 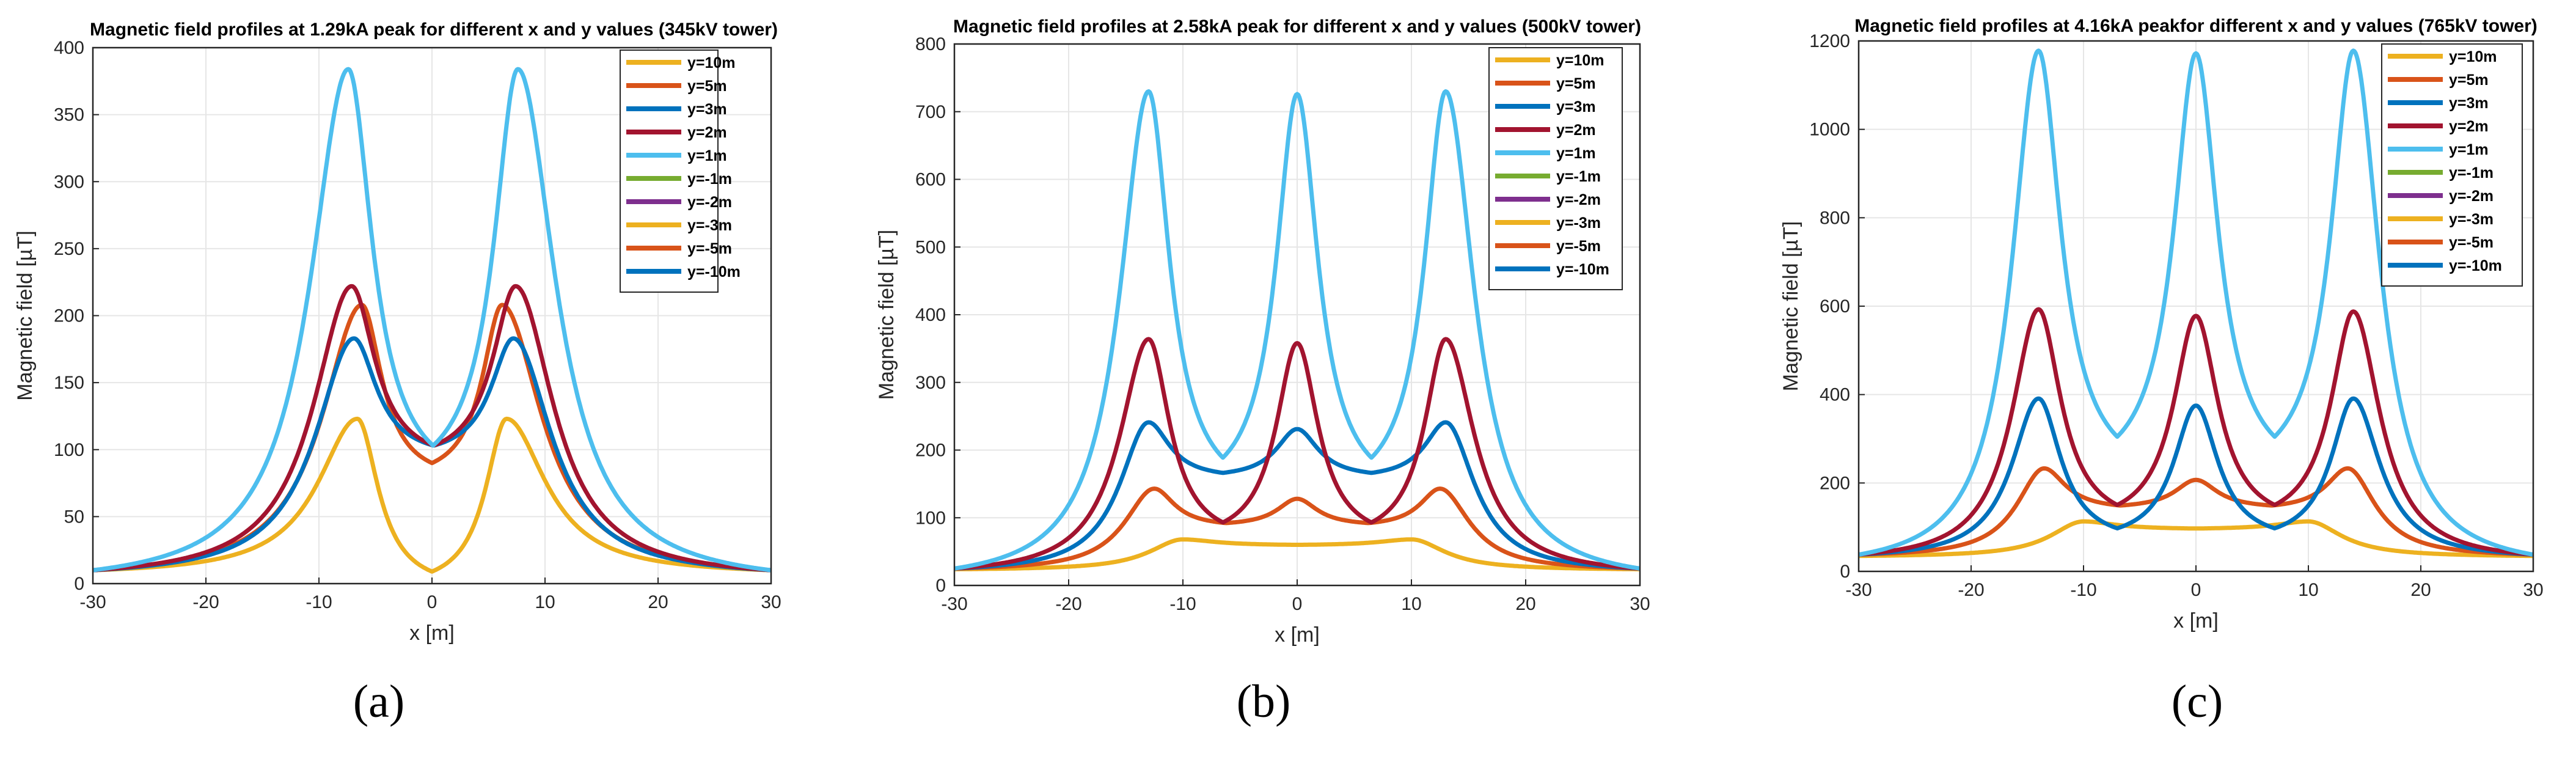 What do you see at coordinates (930, 247) in the screenshot?
I see `y-tick-label: 500` at bounding box center [930, 247].